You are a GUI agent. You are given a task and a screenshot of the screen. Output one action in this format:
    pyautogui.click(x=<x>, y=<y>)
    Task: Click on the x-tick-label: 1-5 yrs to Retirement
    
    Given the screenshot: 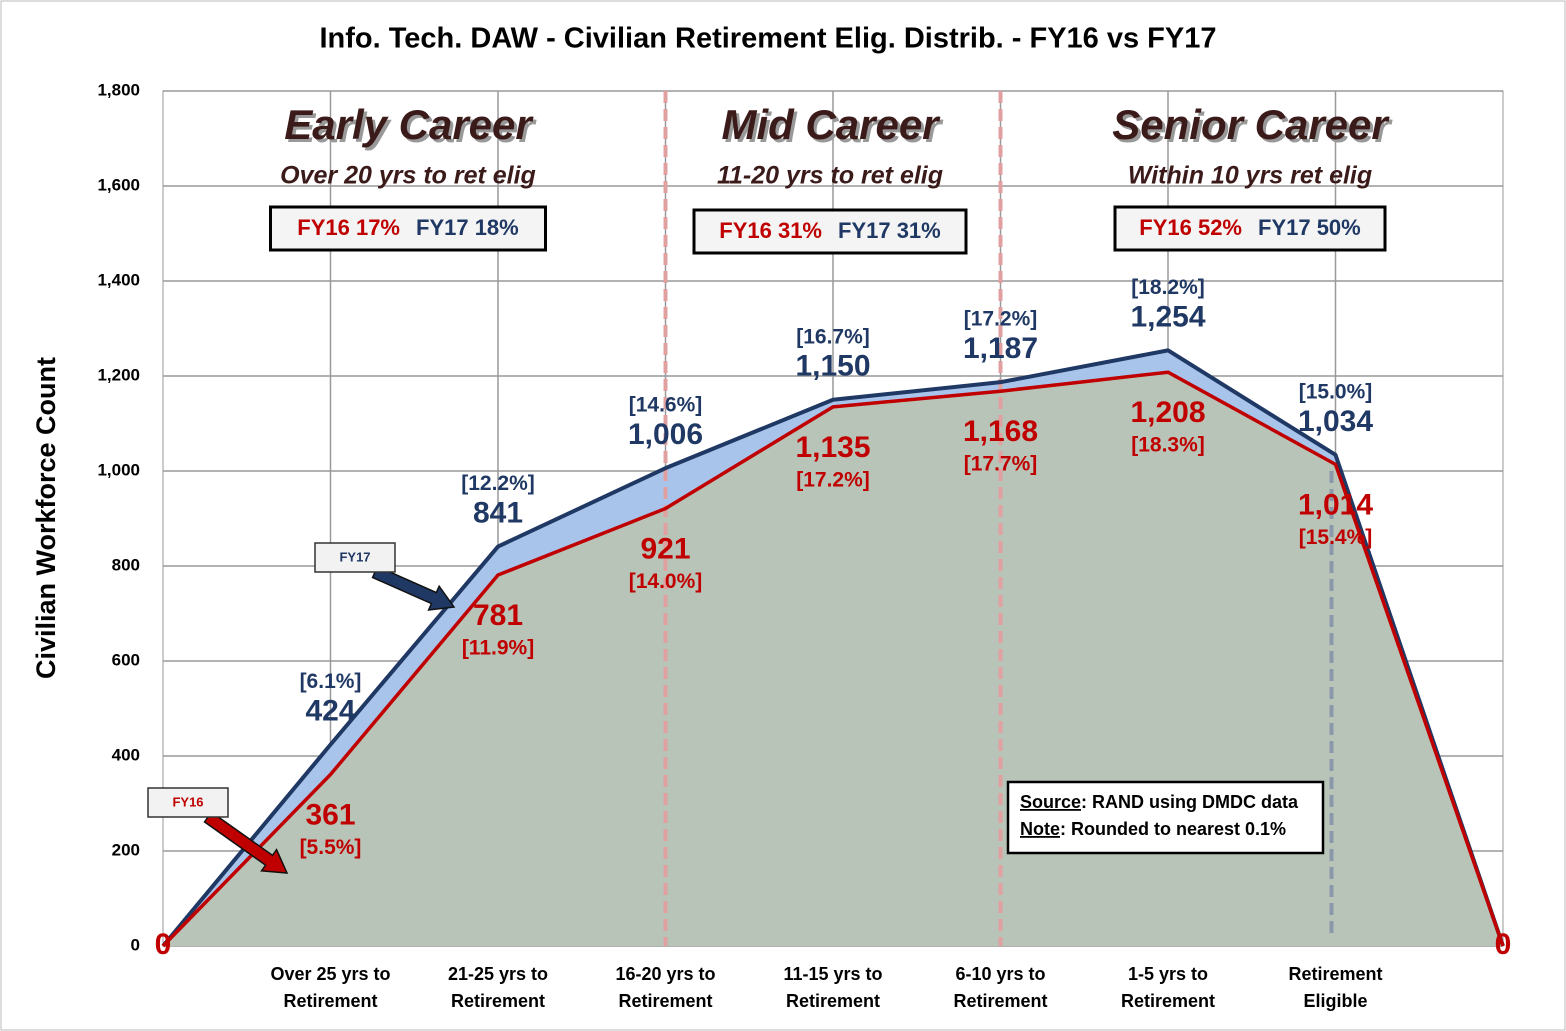 What is the action you would take?
    pyautogui.click(x=1168, y=987)
    